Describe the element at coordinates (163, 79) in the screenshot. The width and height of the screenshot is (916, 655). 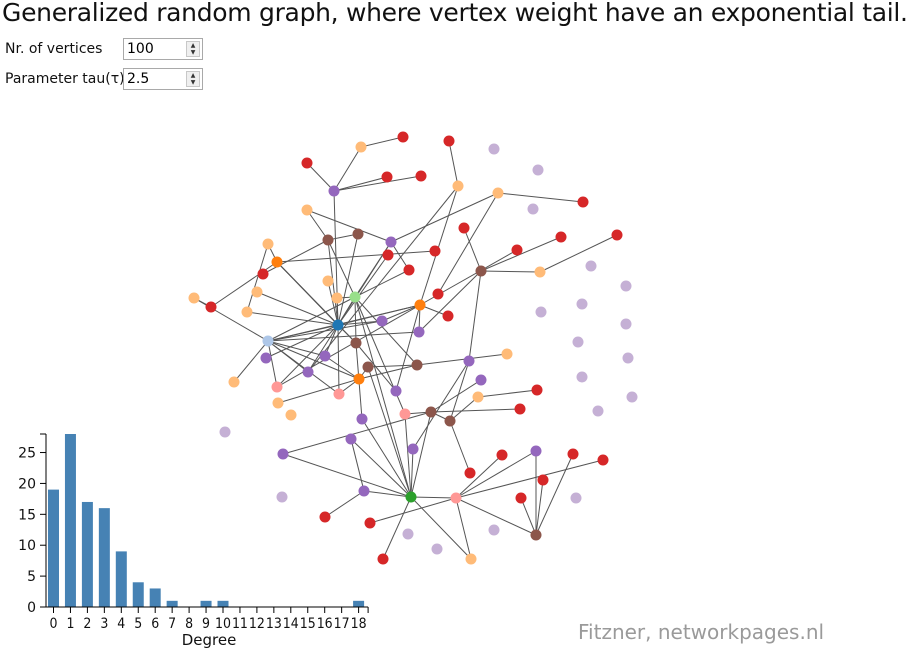
I see `tau-spinbox: ▲ ▼` at that location.